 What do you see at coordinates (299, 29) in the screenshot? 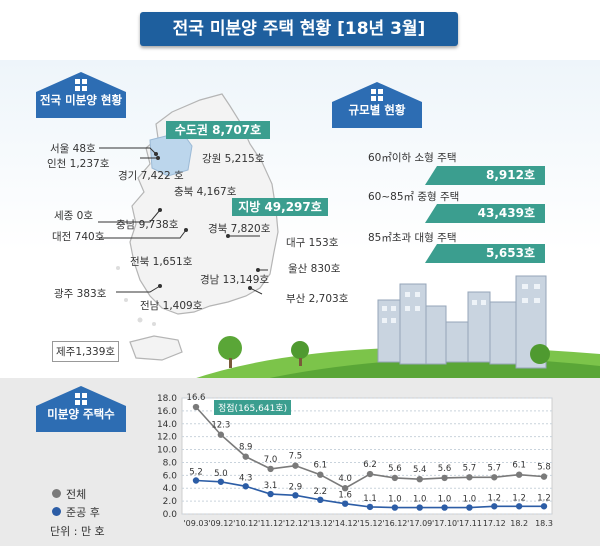
I see `page-title: 전국 미분양 주택 현황 [18년 3월]` at bounding box center [299, 29].